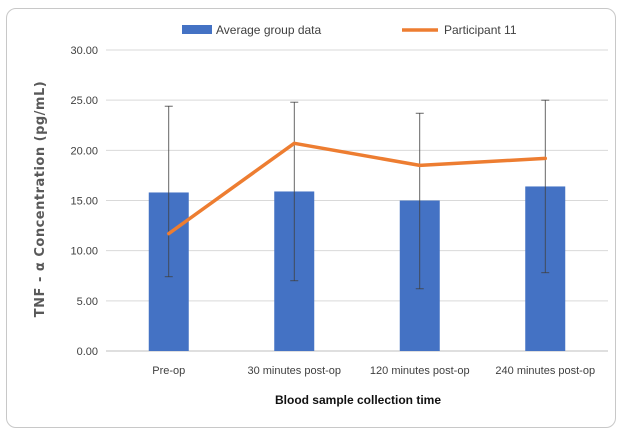  What do you see at coordinates (84, 202) in the screenshot?
I see `y-tick-label: 15.00` at bounding box center [84, 202].